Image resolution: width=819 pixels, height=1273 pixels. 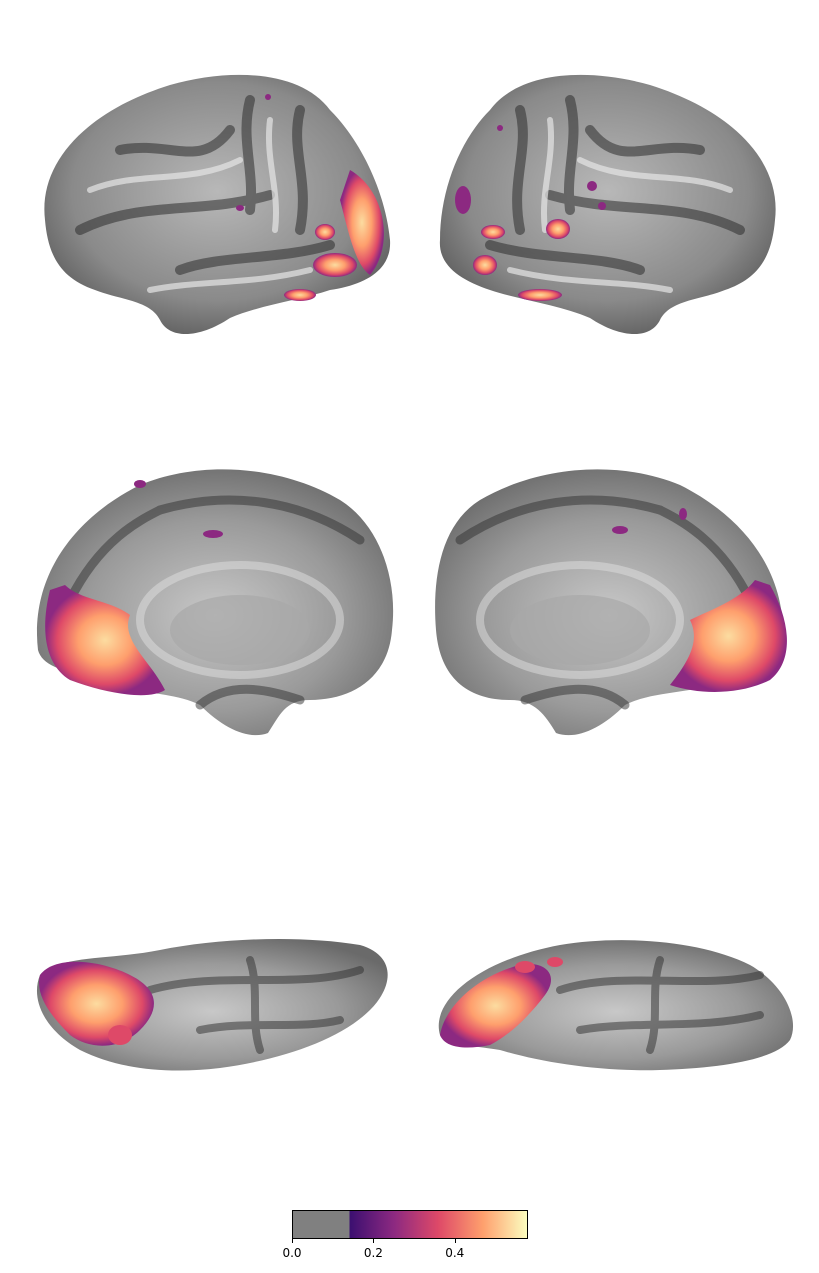 What do you see at coordinates (616, 1005) in the screenshot?
I see `right-ventral-brain` at bounding box center [616, 1005].